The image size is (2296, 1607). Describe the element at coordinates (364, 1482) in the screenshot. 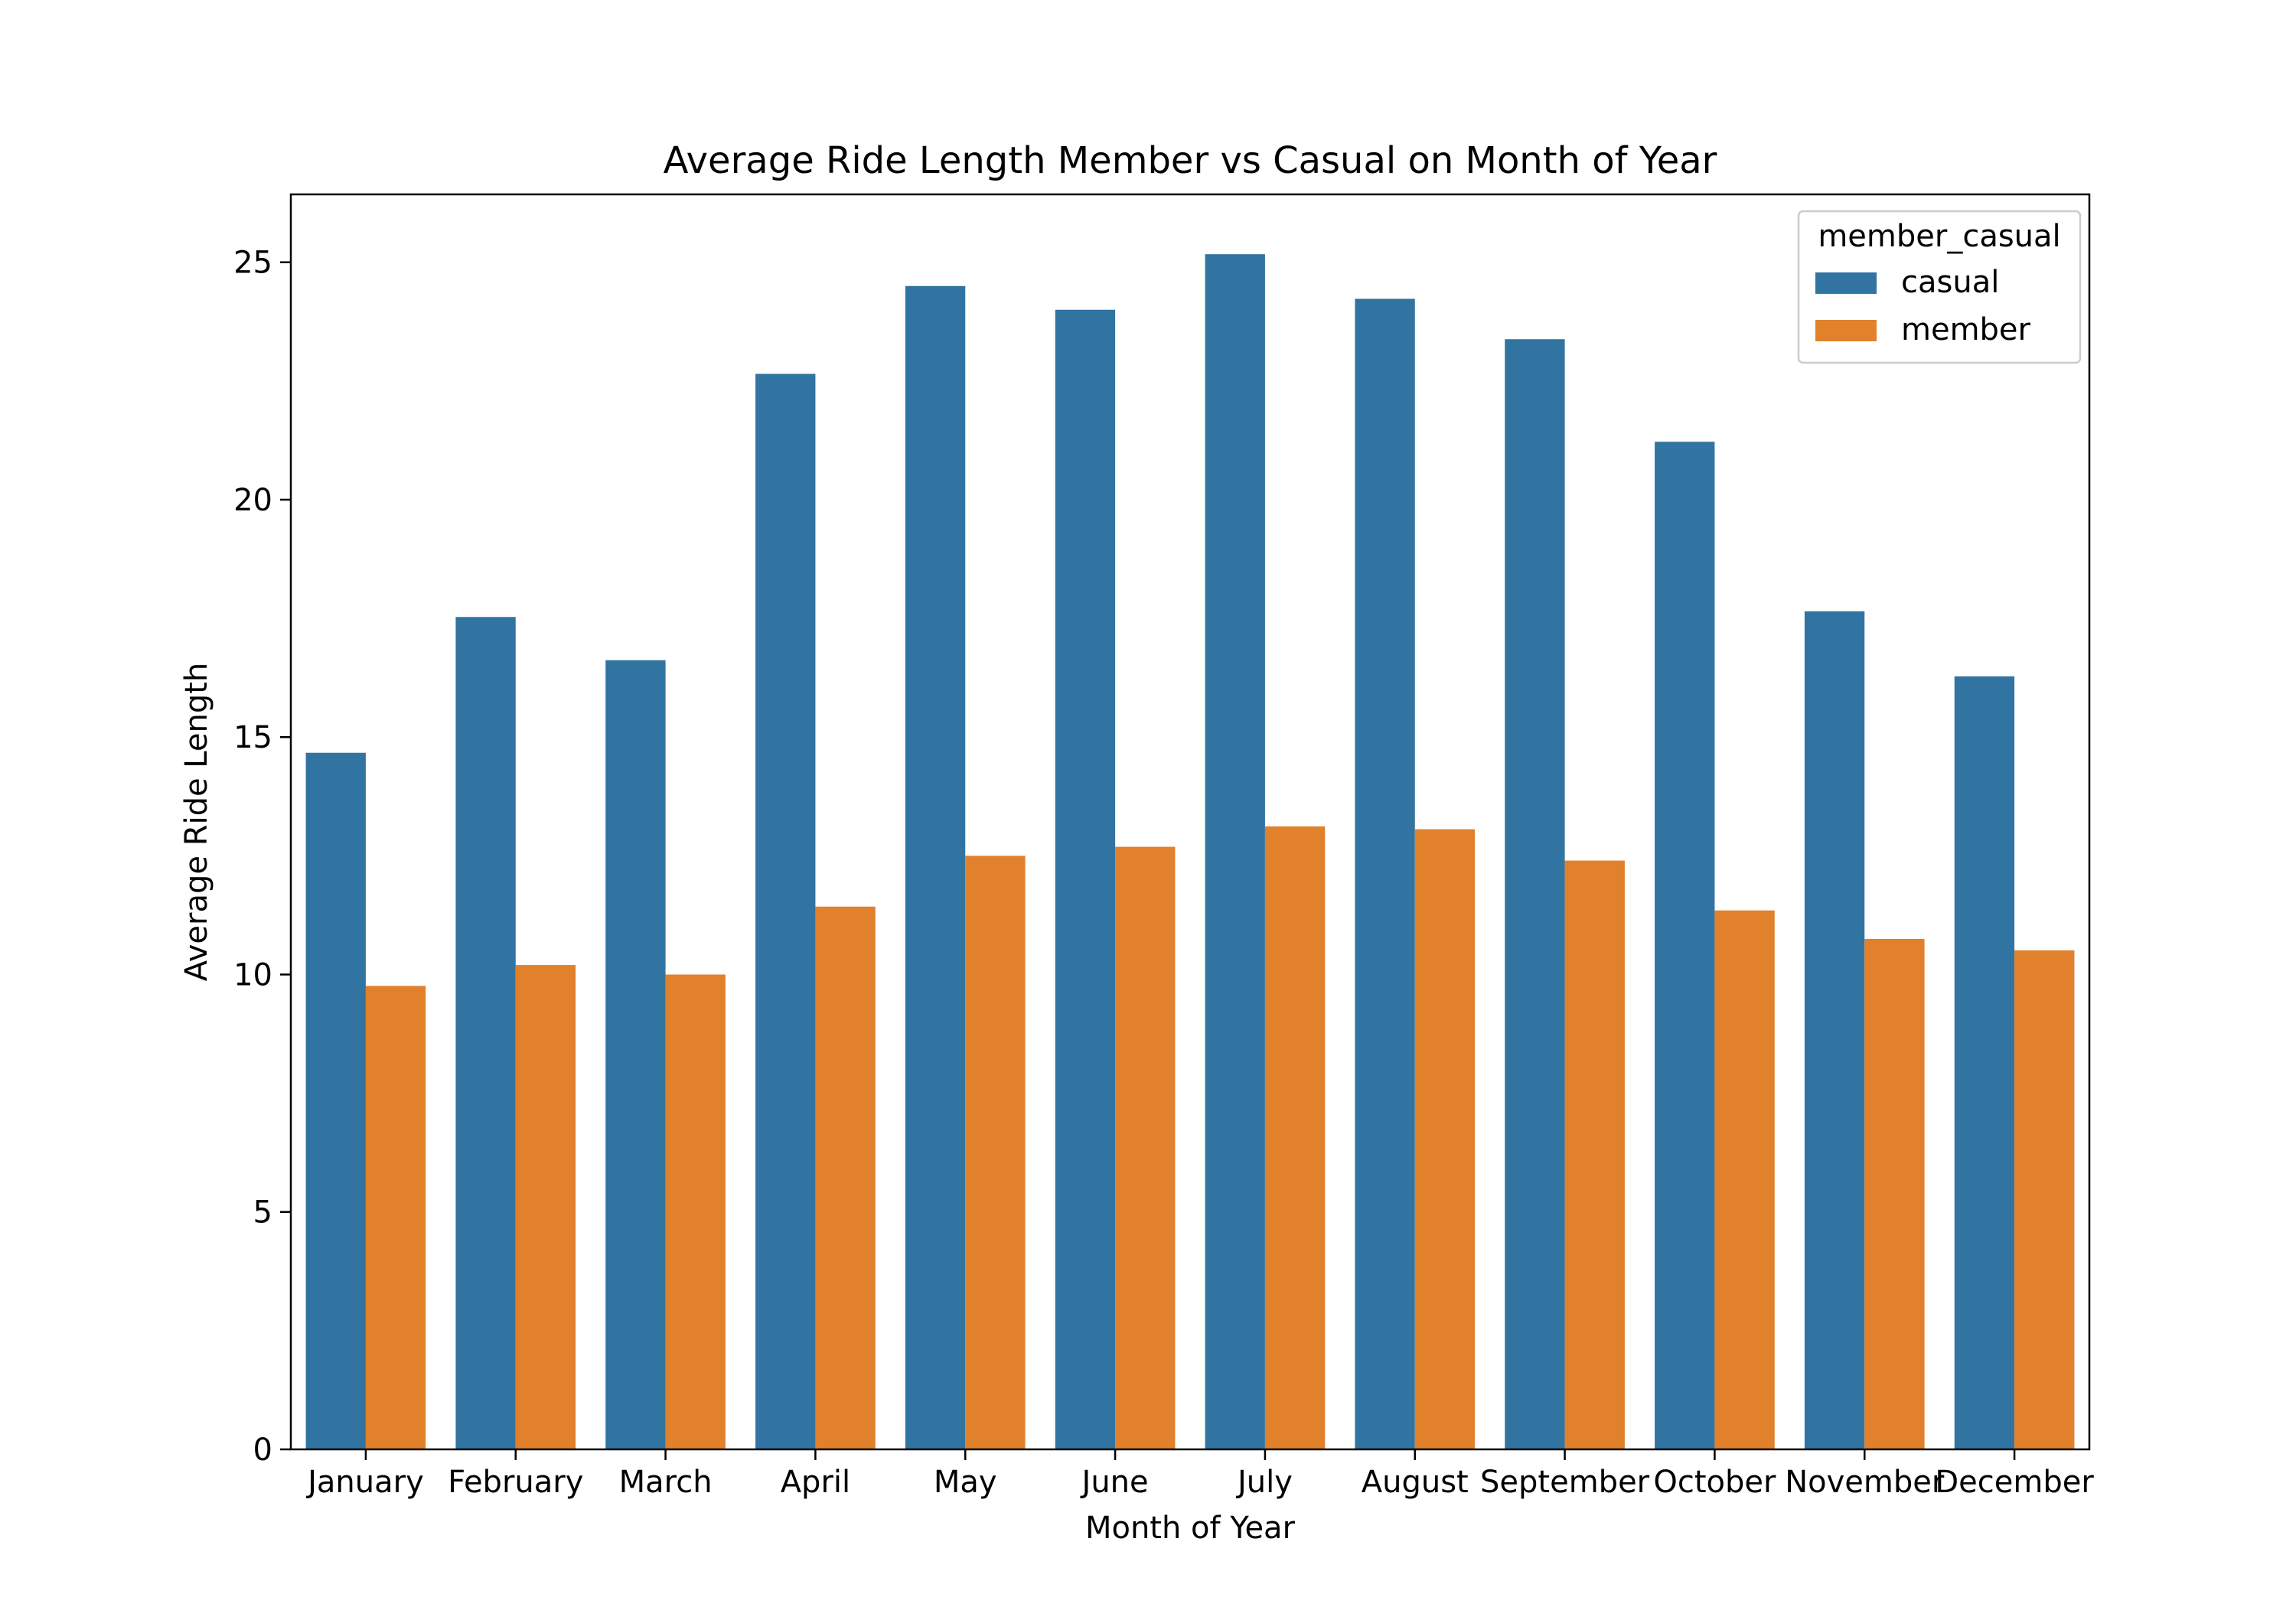

I see `x-tick-label-january: January` at that location.